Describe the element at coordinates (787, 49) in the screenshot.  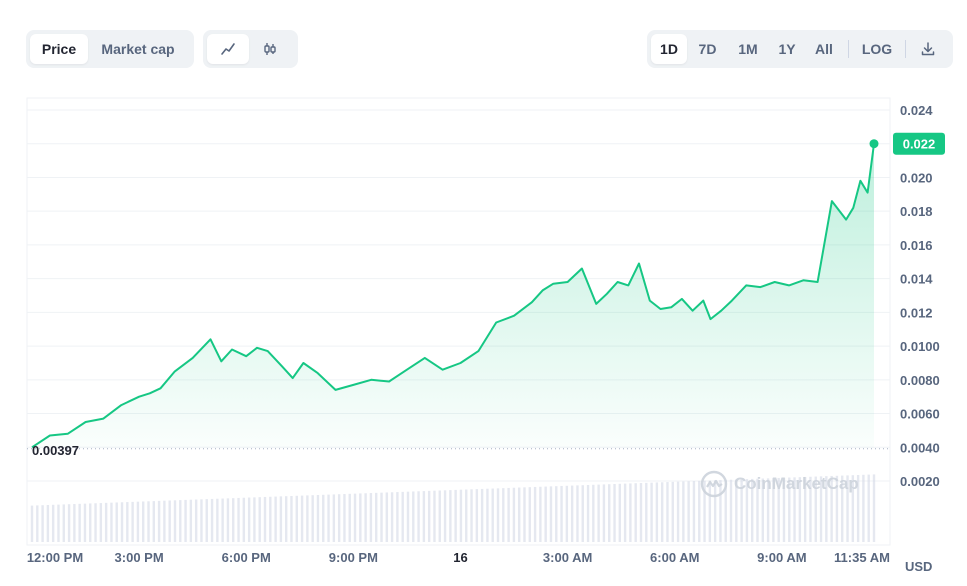
I see `range-1y-button: 1Y` at that location.